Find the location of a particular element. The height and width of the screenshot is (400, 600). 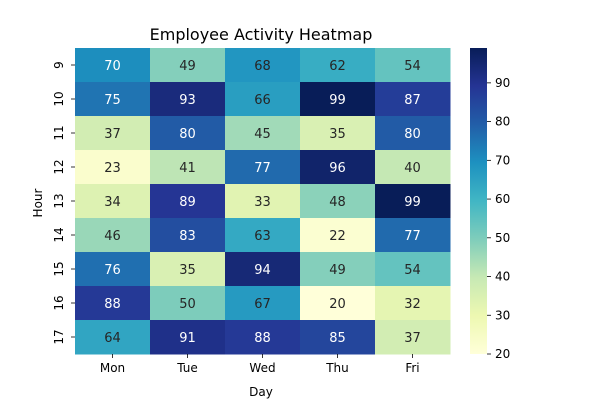

colorbar-ticks: 20 30 40 50 60 70 80 90 is located at coordinates (498, 218).